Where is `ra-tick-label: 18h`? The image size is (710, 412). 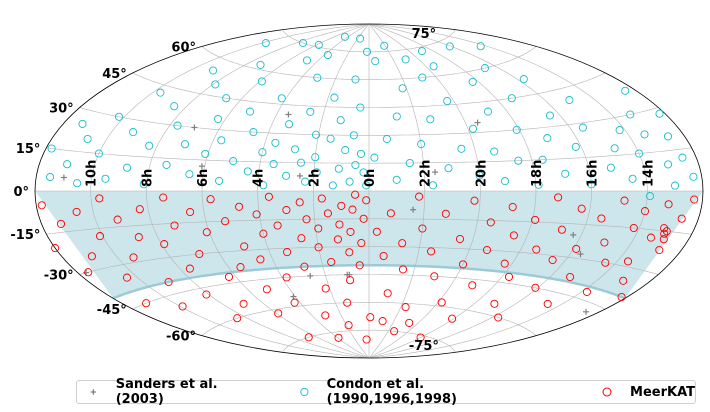 ra-tick-label: 18h is located at coordinates (537, 173).